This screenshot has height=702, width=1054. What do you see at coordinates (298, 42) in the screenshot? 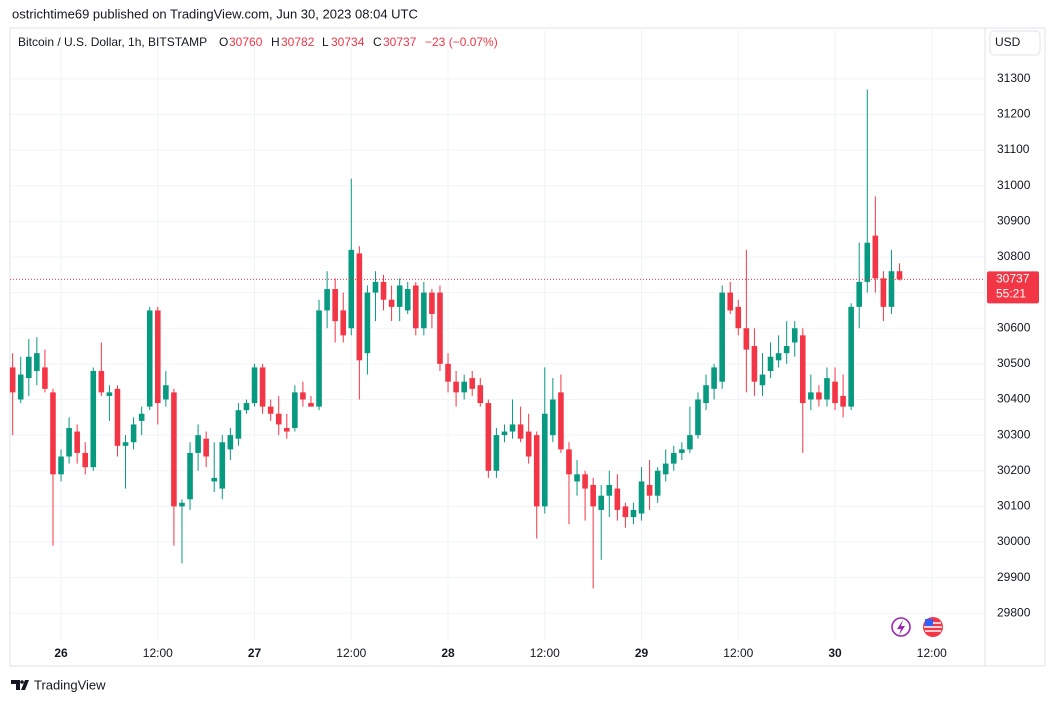
I see `legend-high: 30782` at bounding box center [298, 42].